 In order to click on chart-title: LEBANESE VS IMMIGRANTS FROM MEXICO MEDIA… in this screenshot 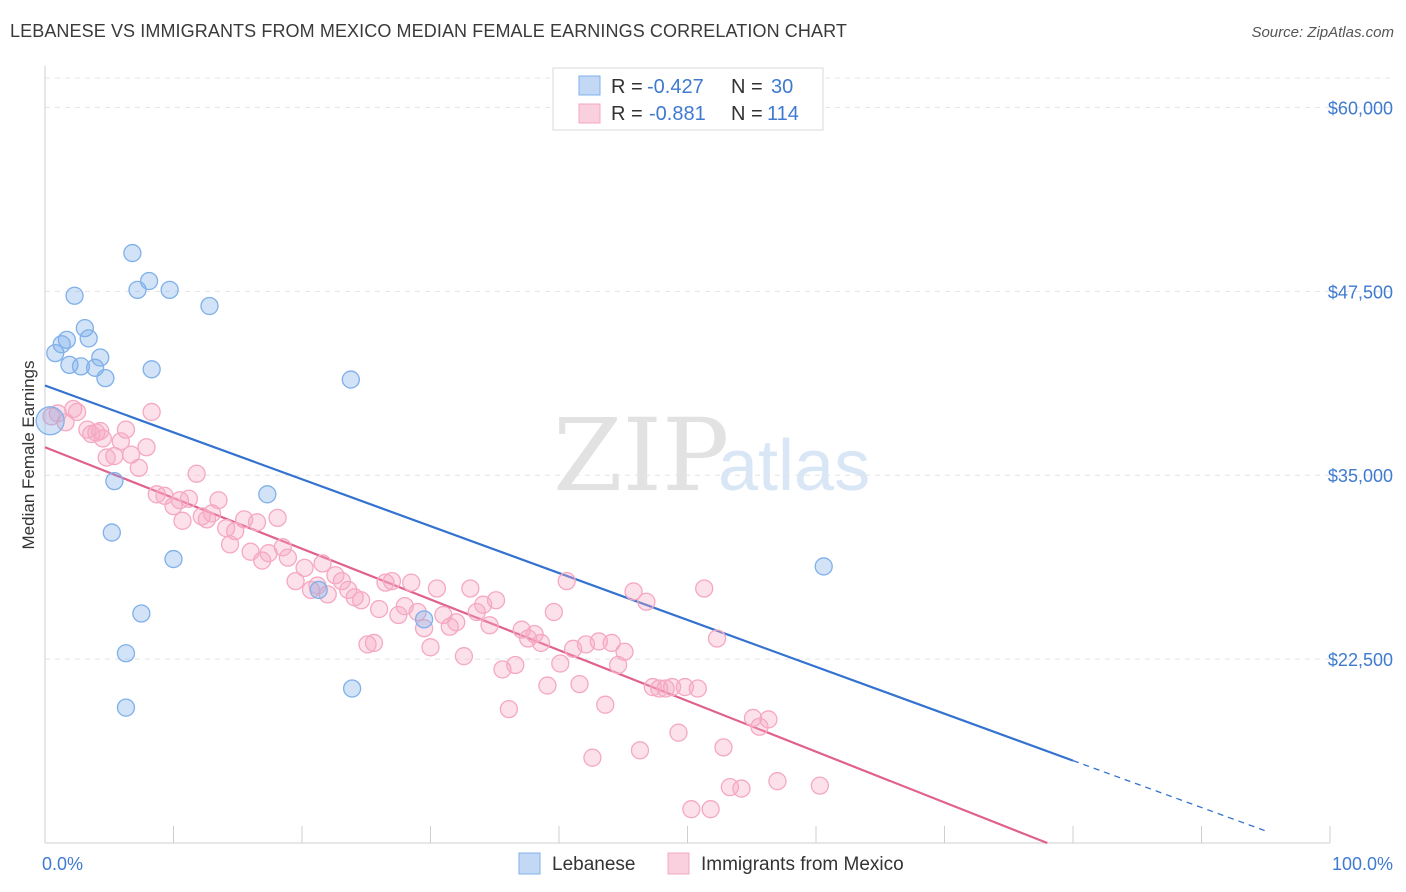, I will do `click(428, 31)`.